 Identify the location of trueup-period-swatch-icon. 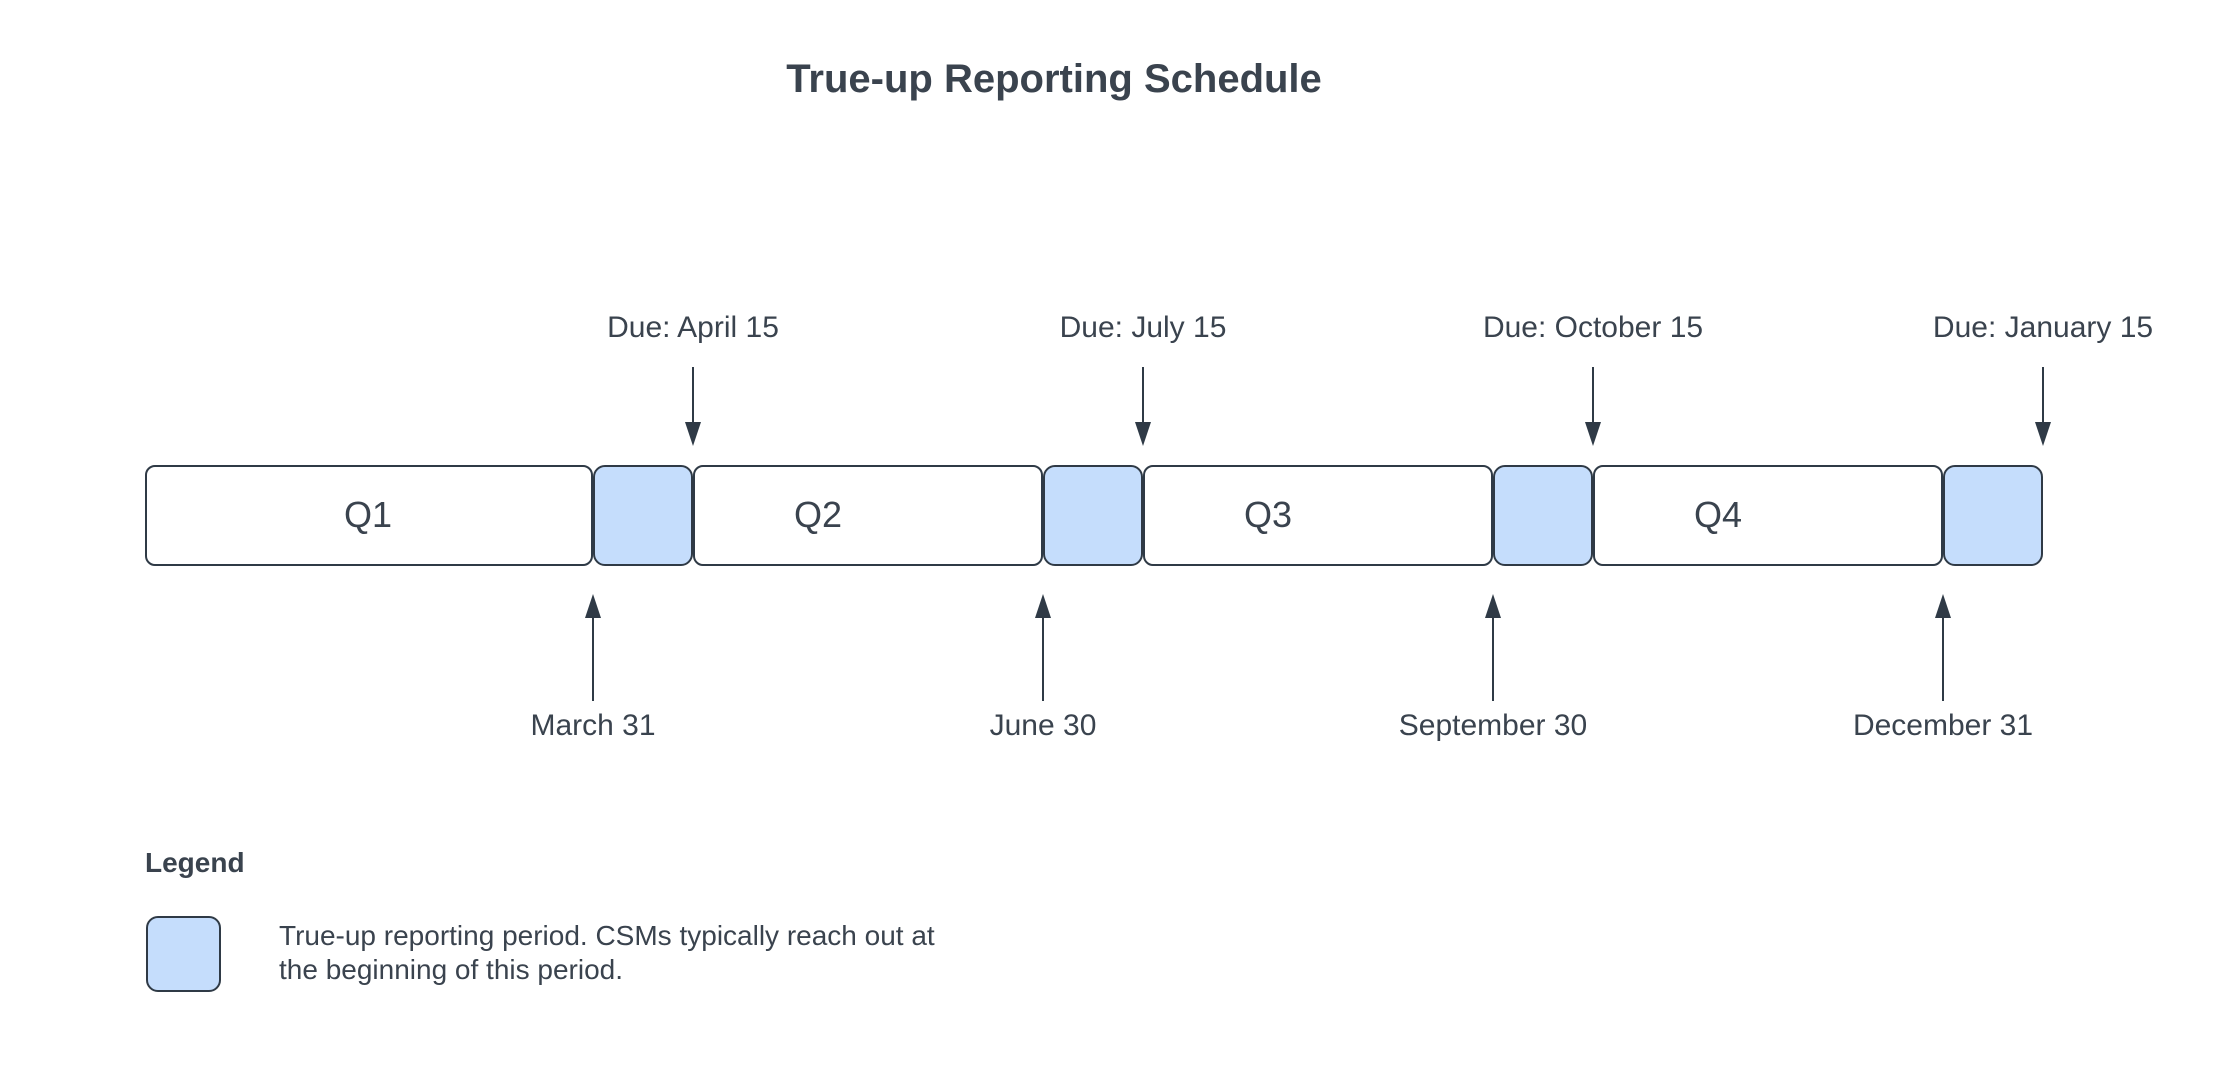
(183, 954).